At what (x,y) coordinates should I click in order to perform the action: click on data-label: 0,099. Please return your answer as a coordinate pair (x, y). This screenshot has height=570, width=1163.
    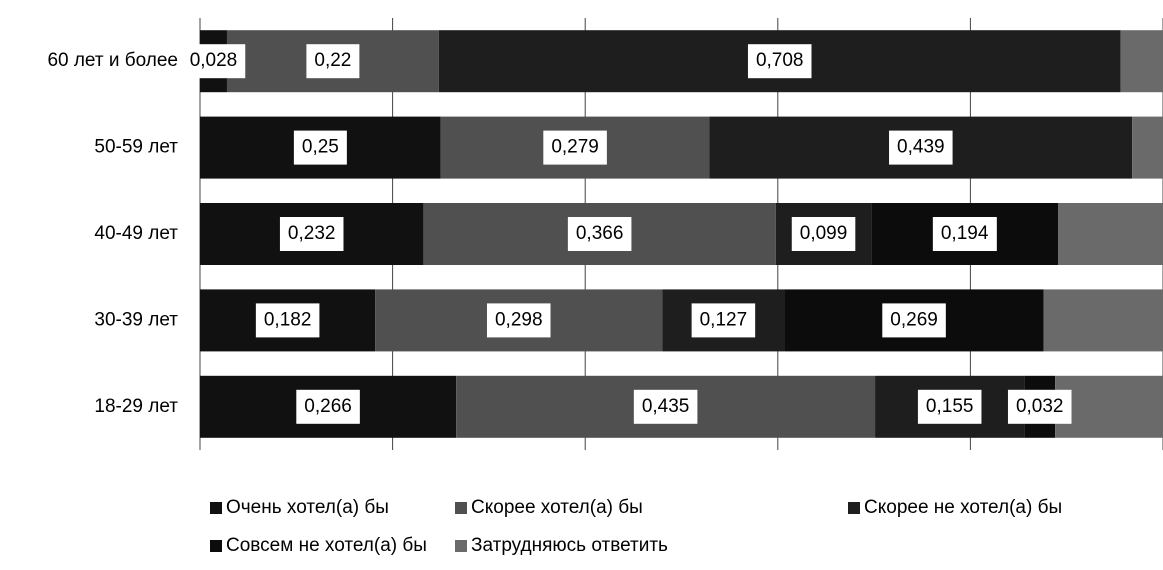
    Looking at the image, I should click on (823, 234).